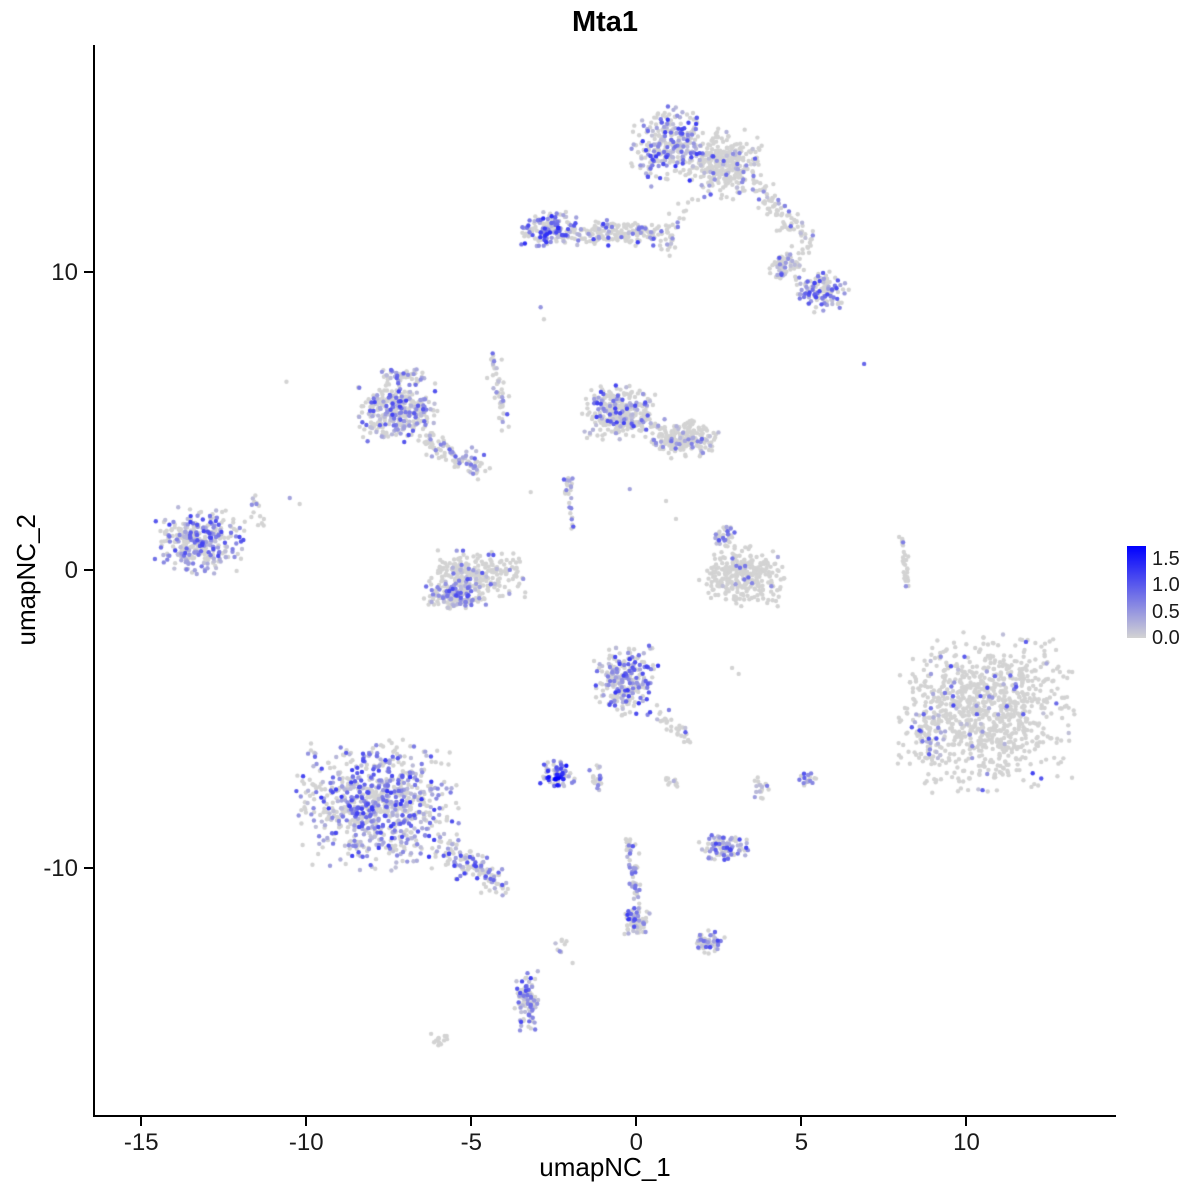 The height and width of the screenshot is (1200, 1200). I want to click on legend-colorbar, so click(1136, 592).